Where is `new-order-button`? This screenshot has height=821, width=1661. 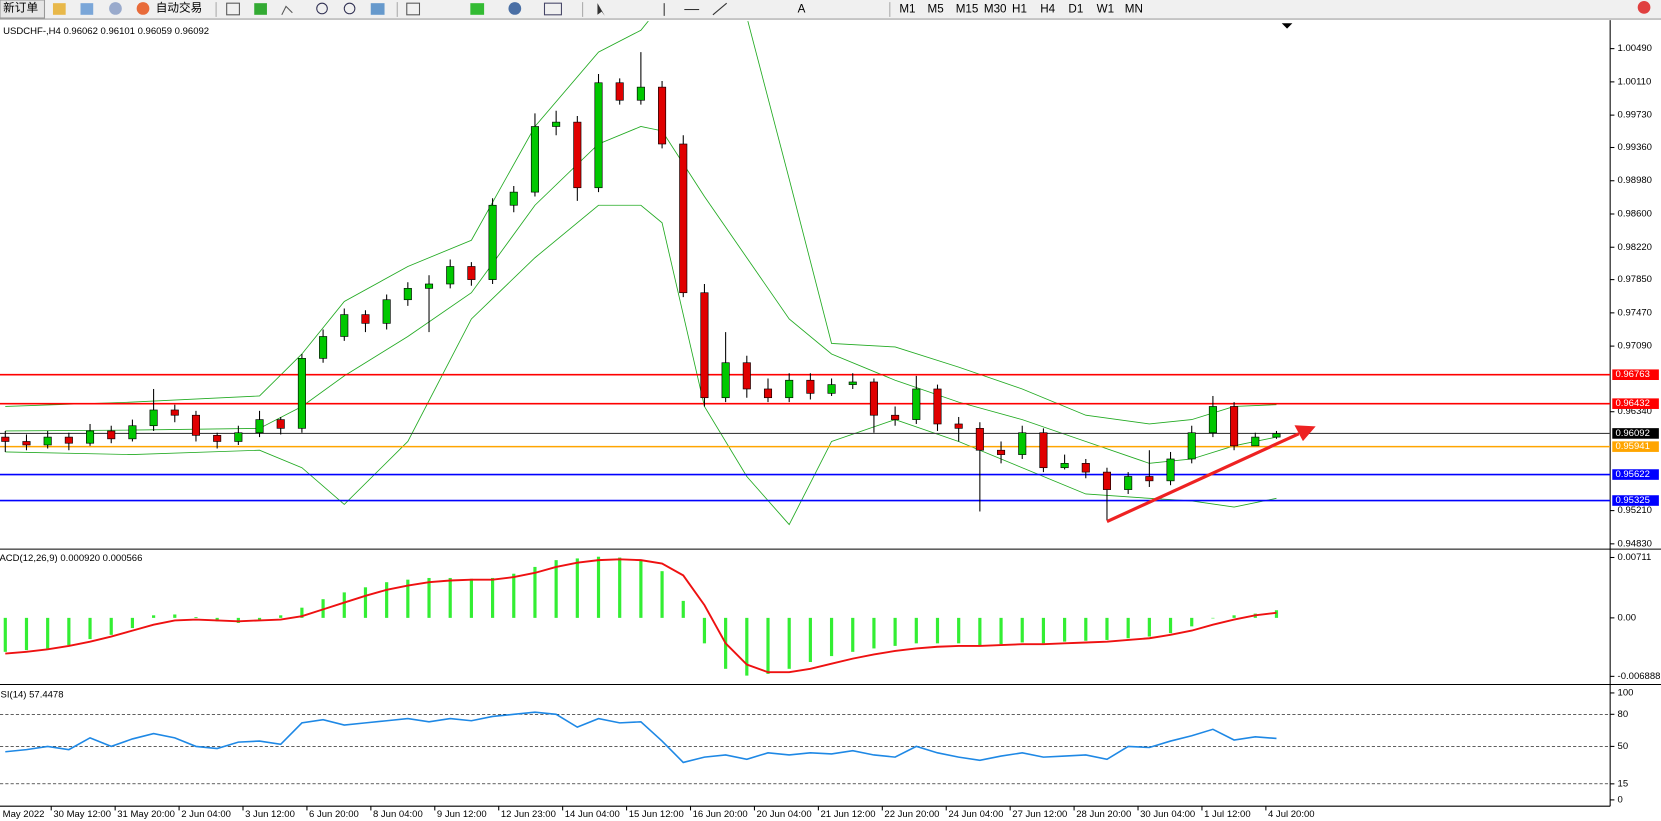
new-order-button is located at coordinates (23, 9).